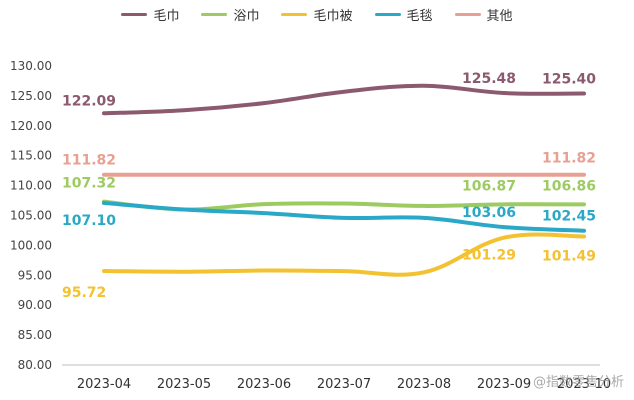 The width and height of the screenshot is (634, 400). Describe the element at coordinates (419, 16) in the screenshot. I see `legend-label: 毛毯` at that location.